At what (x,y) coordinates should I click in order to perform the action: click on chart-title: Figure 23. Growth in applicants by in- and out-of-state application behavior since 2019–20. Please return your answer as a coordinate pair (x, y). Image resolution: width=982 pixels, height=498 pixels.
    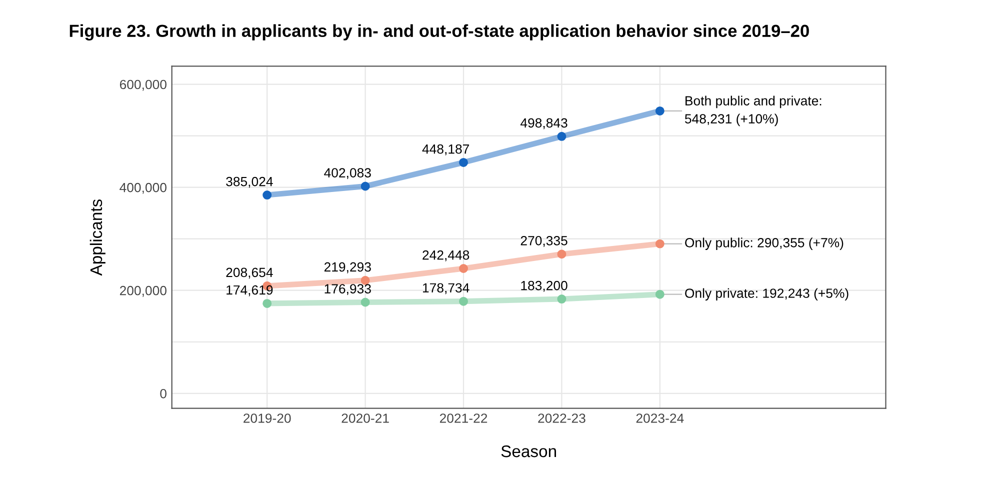
    Looking at the image, I should click on (439, 32).